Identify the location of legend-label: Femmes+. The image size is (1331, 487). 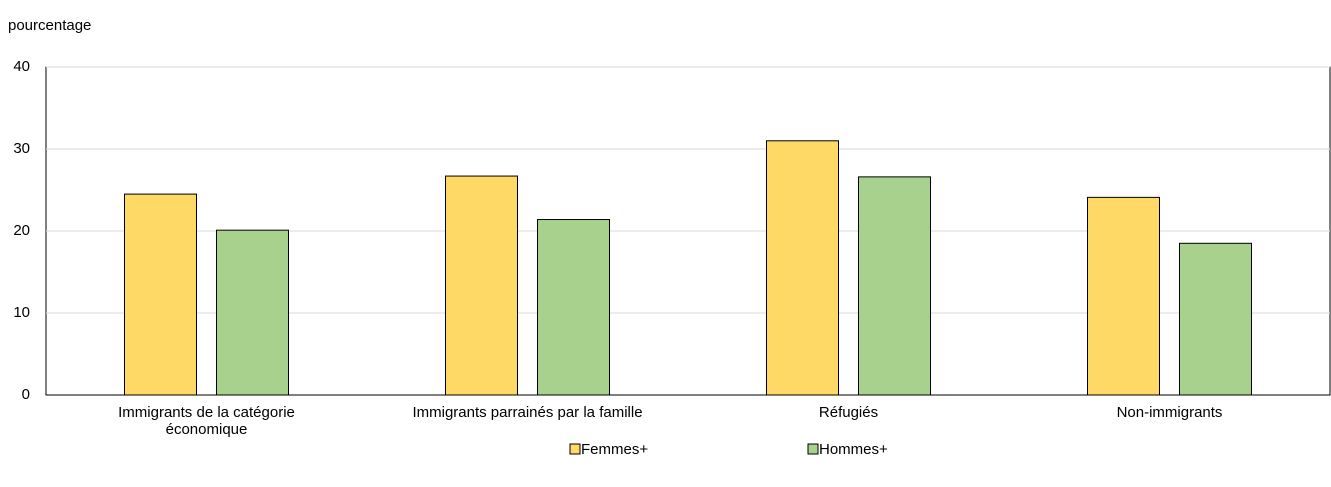
(614, 449).